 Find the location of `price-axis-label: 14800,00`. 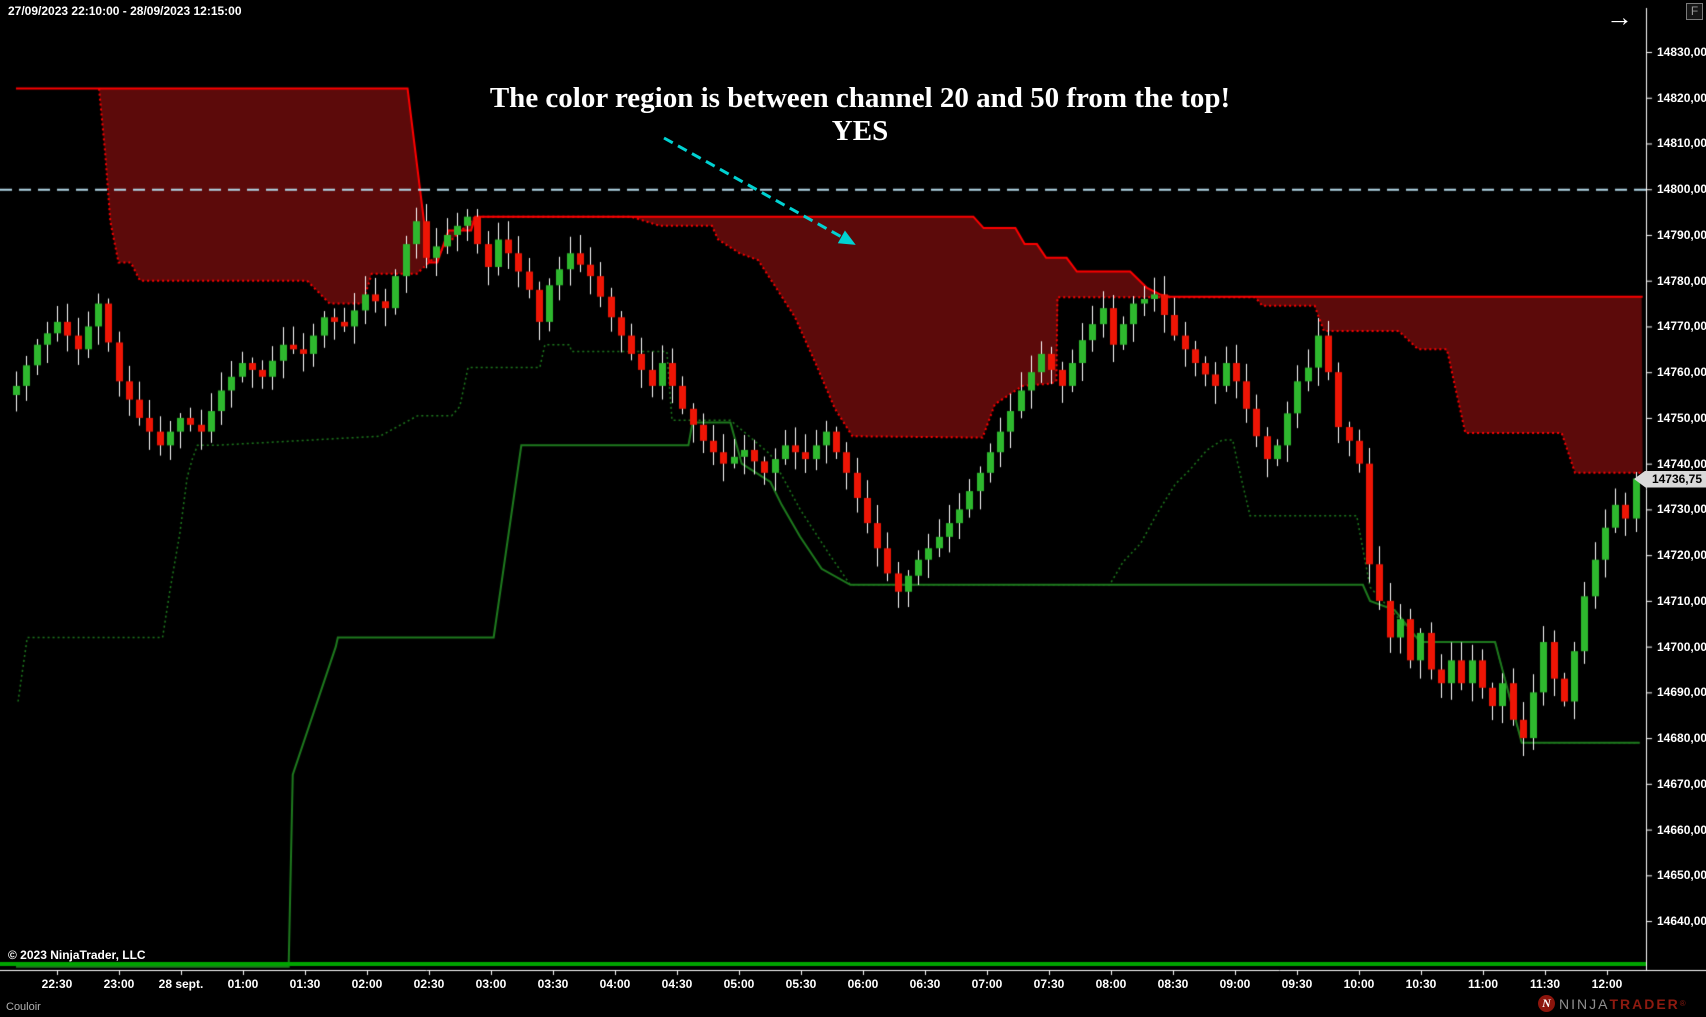

price-axis-label: 14800,00 is located at coordinates (1681, 189).